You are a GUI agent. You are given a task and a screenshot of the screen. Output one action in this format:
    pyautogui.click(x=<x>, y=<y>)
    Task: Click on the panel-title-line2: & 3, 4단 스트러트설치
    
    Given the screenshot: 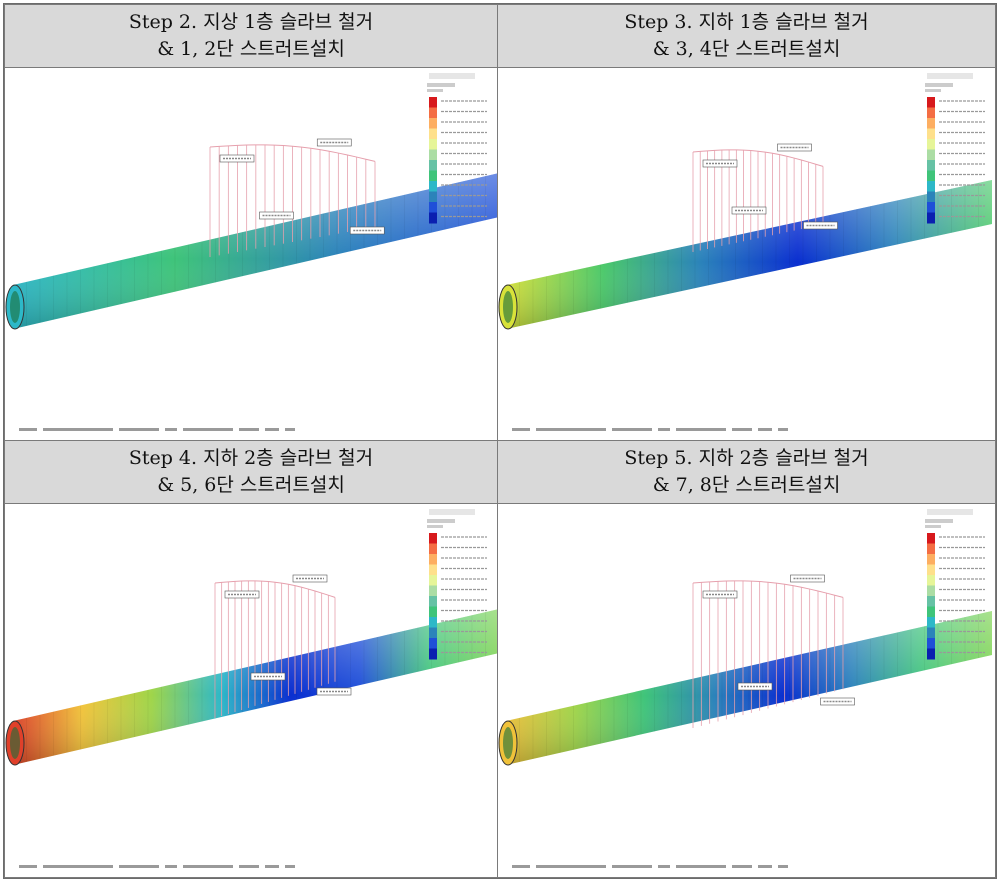 What is the action you would take?
    pyautogui.click(x=746, y=49)
    